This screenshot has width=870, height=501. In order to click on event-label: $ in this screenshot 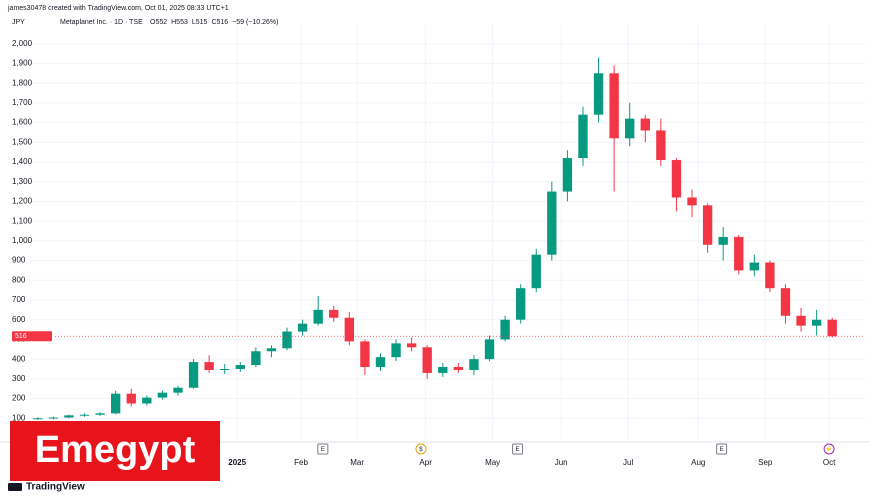, I will do `click(421, 450)`.